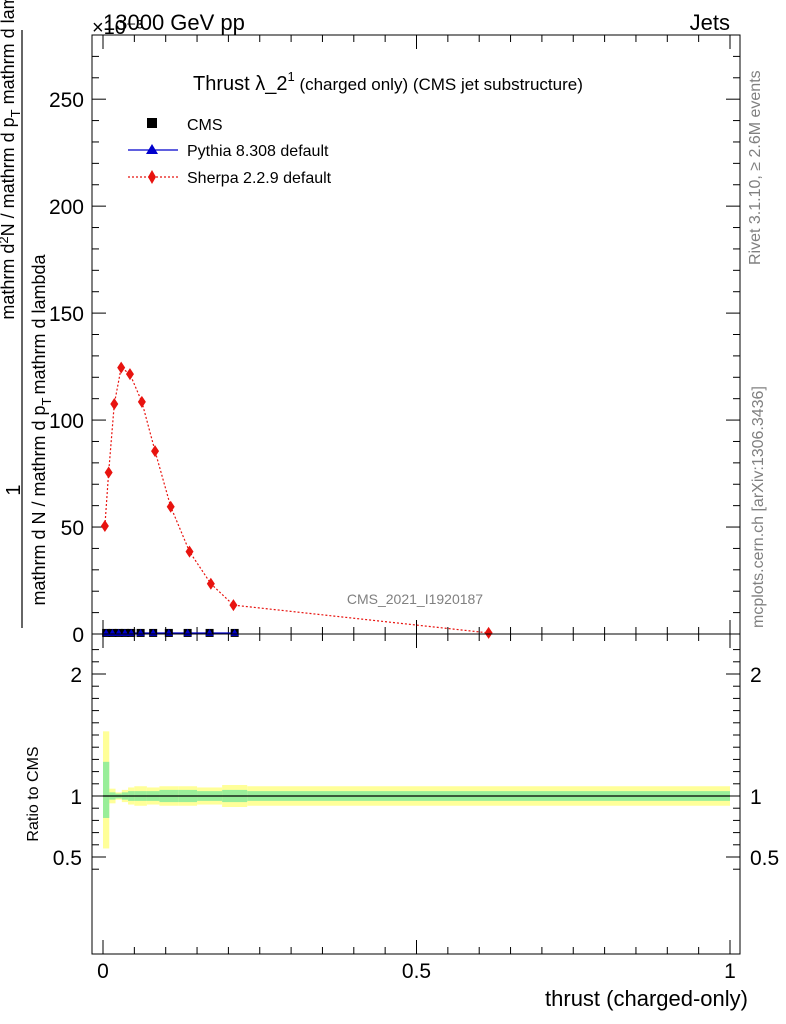 This screenshot has height=1024, width=786. What do you see at coordinates (66, 100) in the screenshot?
I see `main-y-tick-label: 250` at bounding box center [66, 100].